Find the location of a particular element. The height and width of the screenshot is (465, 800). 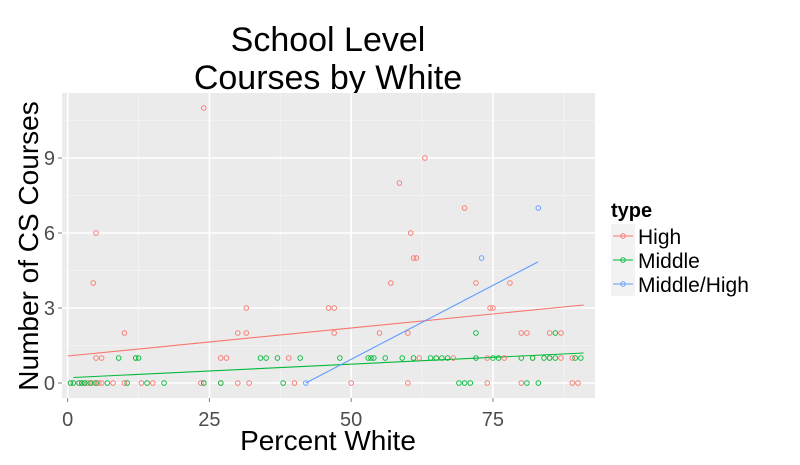

chart-title-line-2: Courses by White is located at coordinates (328, 78).